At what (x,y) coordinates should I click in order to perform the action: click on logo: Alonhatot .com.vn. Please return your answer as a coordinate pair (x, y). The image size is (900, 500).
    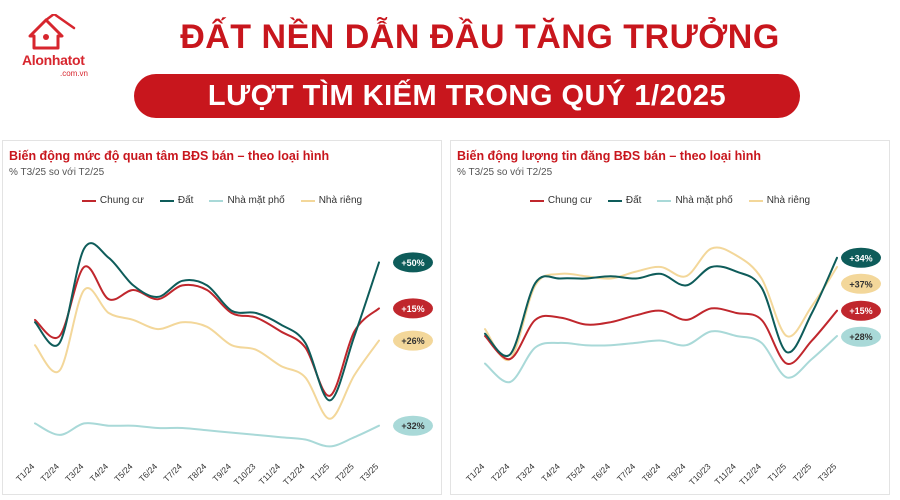
    Looking at the image, I should click on (69, 46).